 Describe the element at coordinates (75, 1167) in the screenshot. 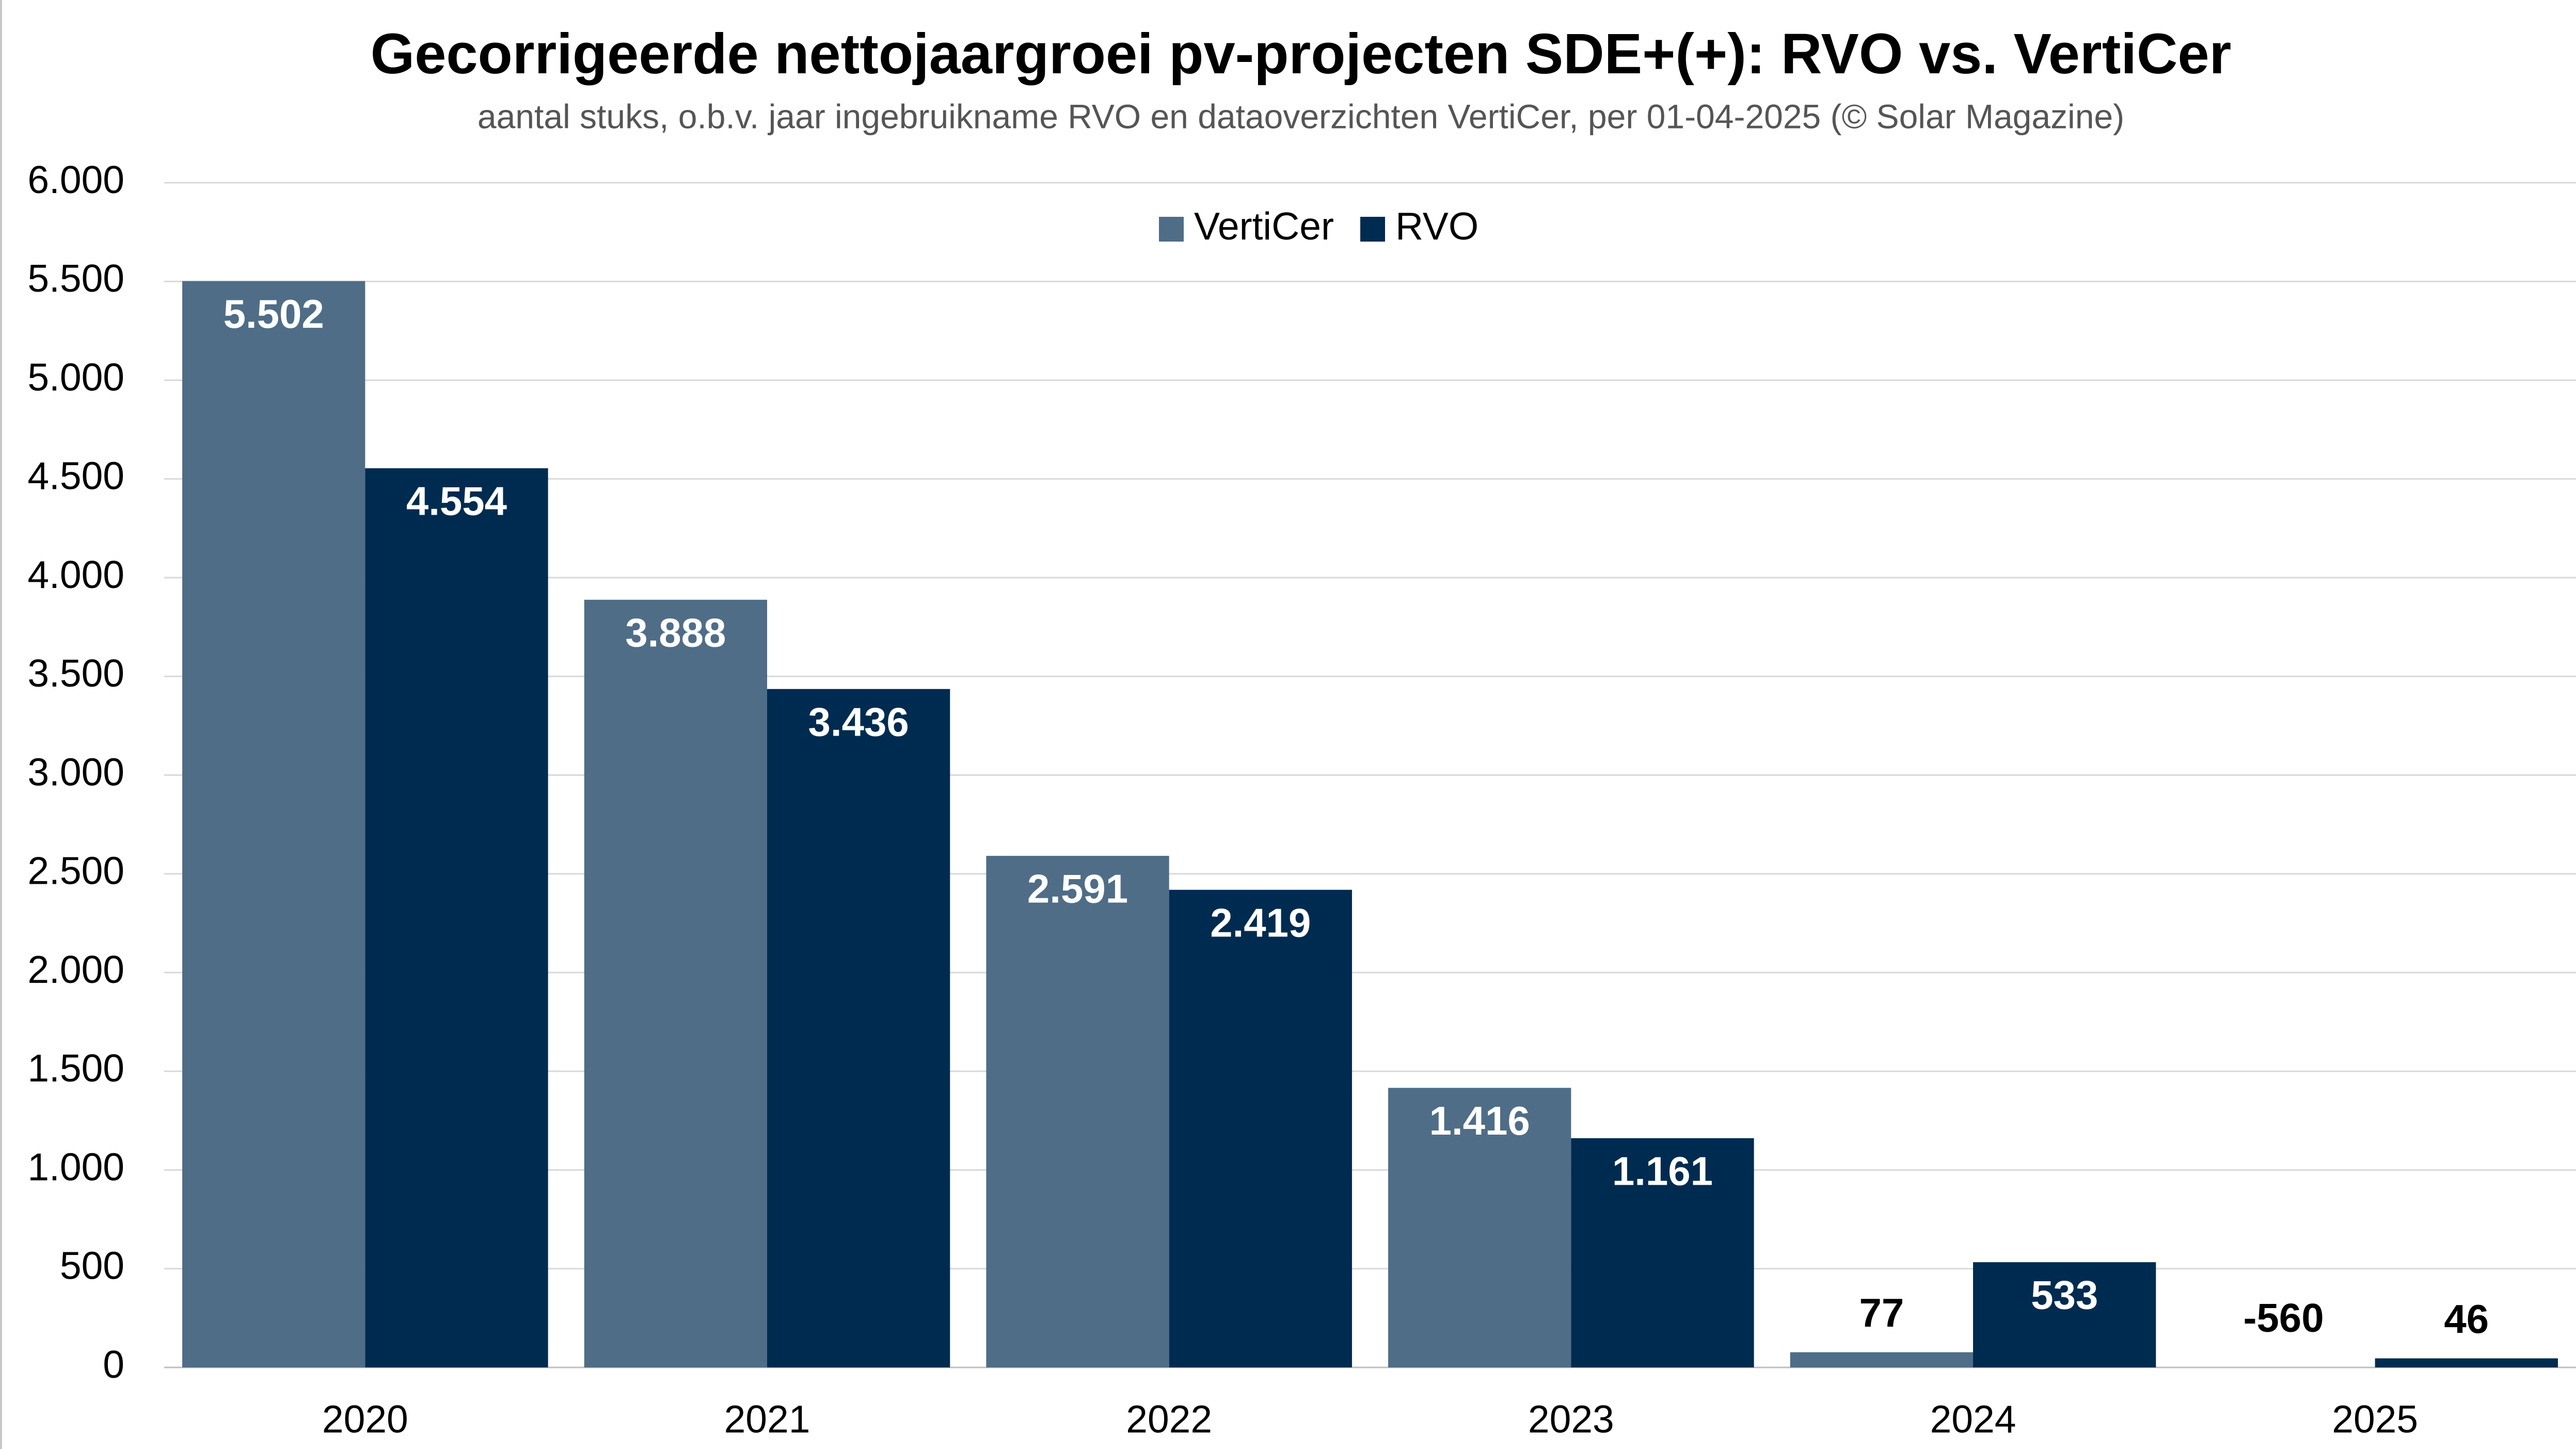

I see `y-tick-label: 1.000` at that location.